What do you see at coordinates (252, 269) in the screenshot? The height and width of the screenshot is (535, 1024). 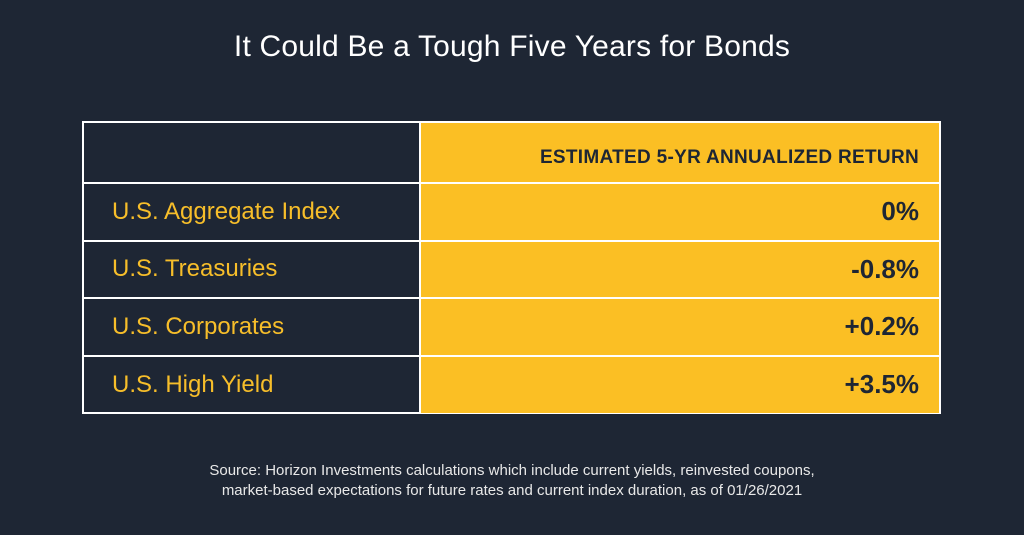 I see `row-label-treasuries: U.S. Treasuries` at bounding box center [252, 269].